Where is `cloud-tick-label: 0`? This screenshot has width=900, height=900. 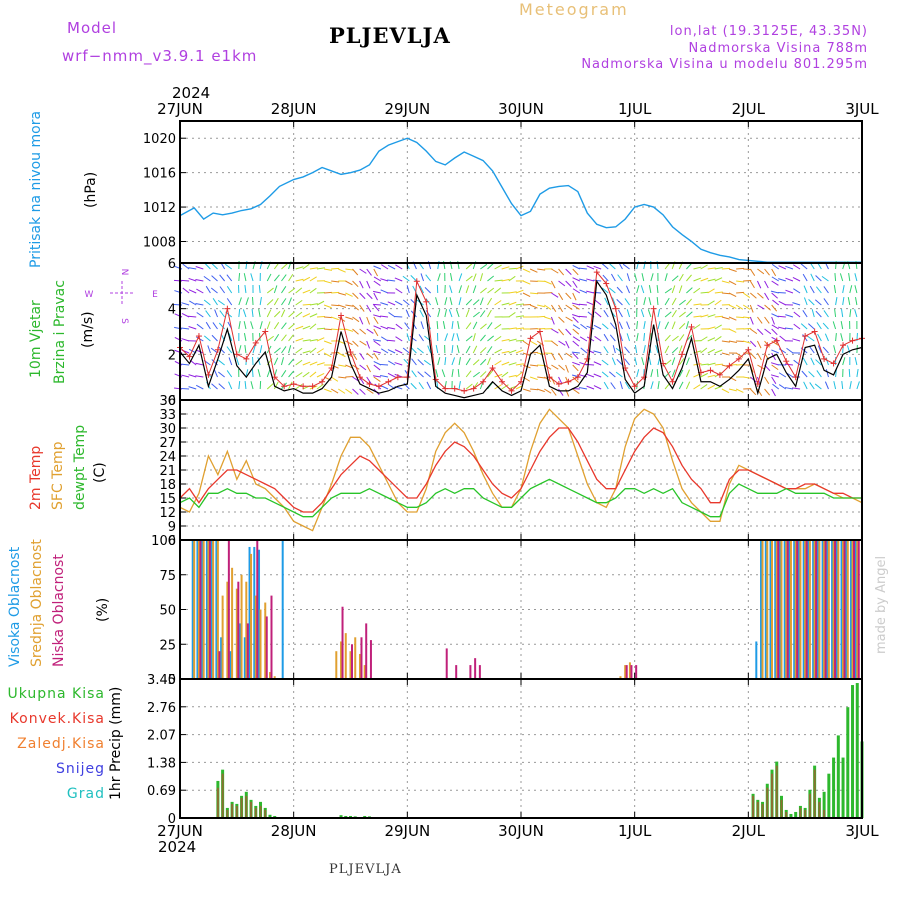
cloud-tick-label: 0 is located at coordinates (172, 680).